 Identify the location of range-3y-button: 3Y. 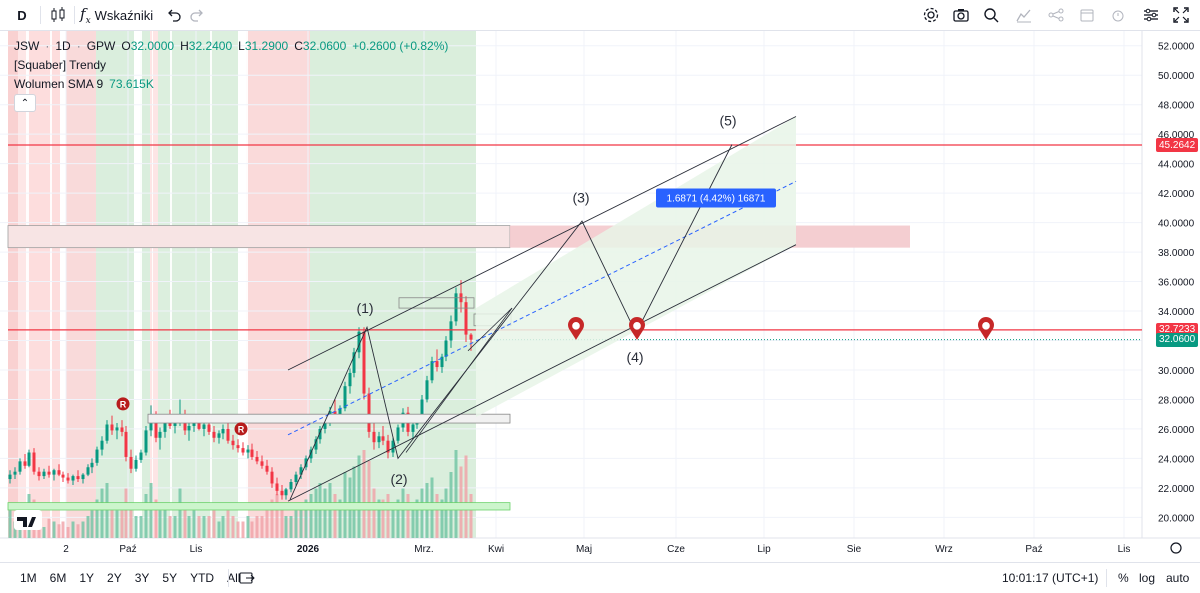
(142, 578).